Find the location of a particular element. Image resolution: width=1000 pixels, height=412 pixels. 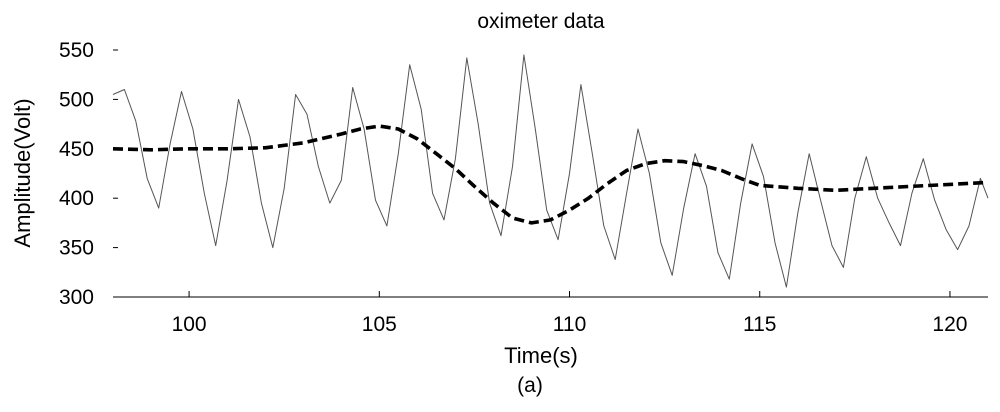

y-tick-label: 500 is located at coordinates (76, 99).